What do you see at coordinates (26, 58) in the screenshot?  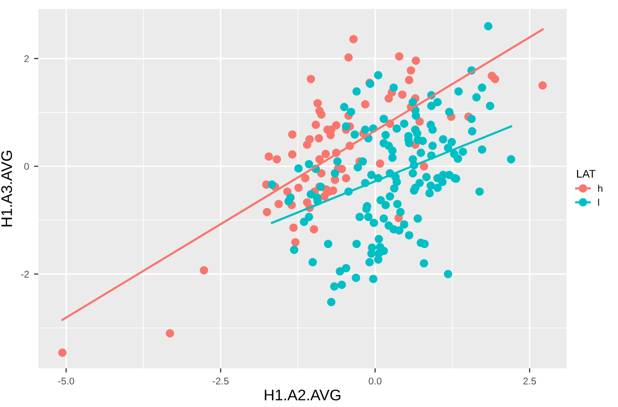 I see `y-tick-label: 2` at bounding box center [26, 58].